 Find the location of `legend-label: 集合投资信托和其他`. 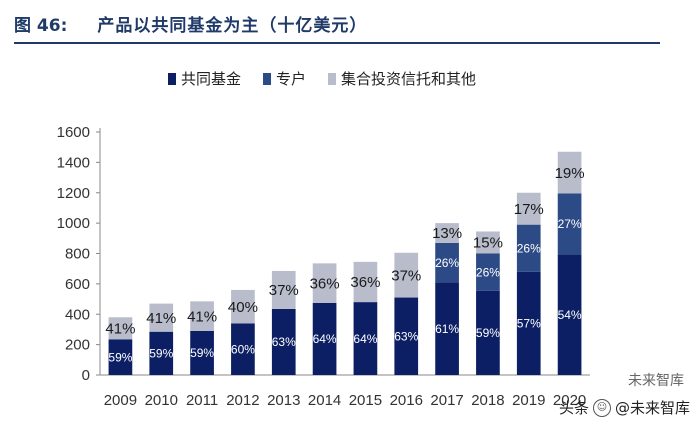

legend-label: 集合投资信托和其他 is located at coordinates (408, 79).